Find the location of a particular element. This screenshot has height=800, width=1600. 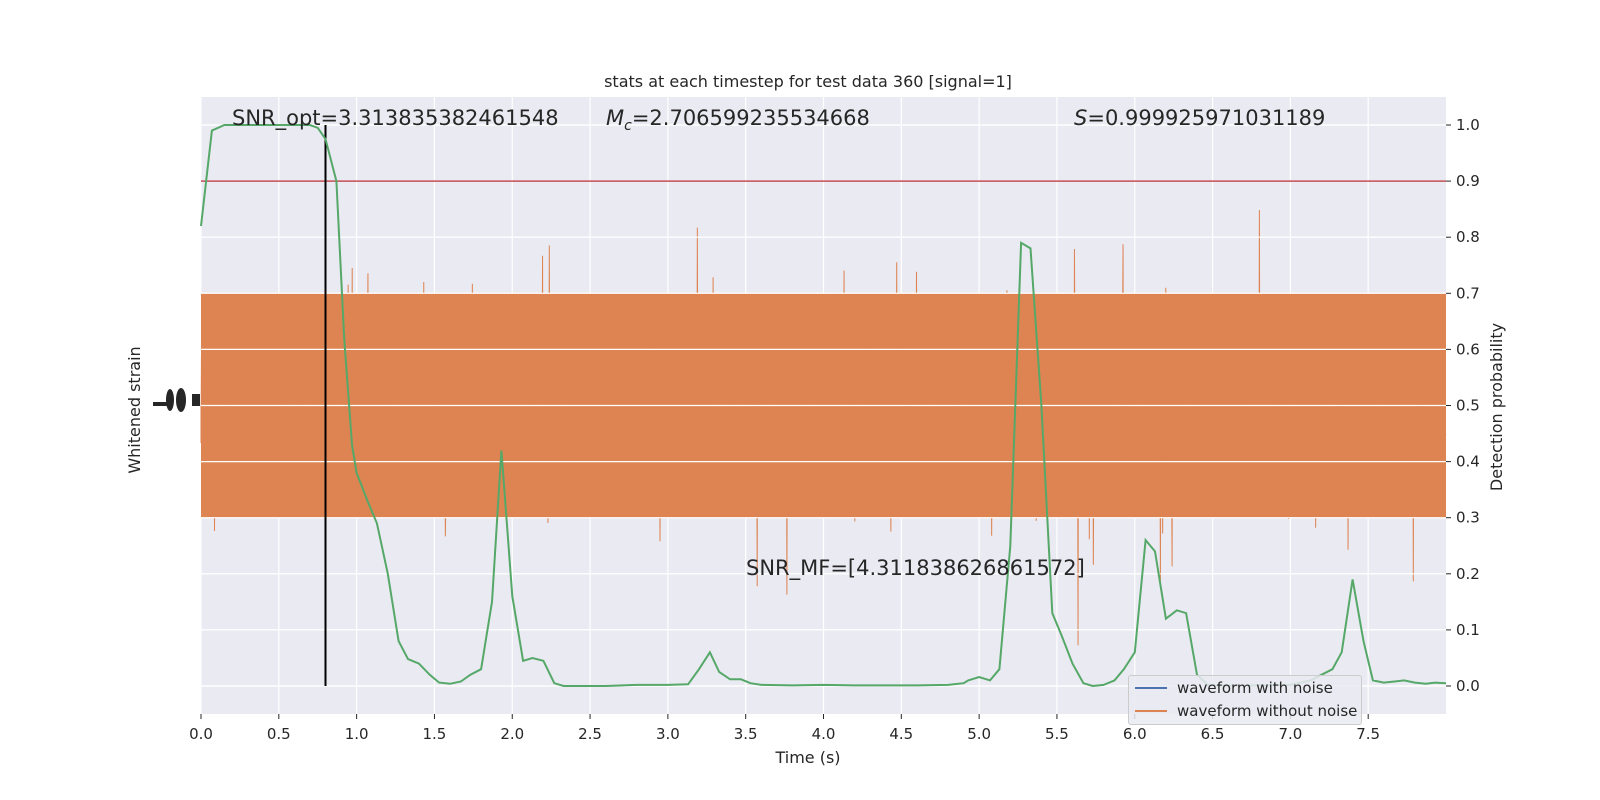

annotation-snr-opt: SNR_opt=3.313835382461548 is located at coordinates (395, 118).